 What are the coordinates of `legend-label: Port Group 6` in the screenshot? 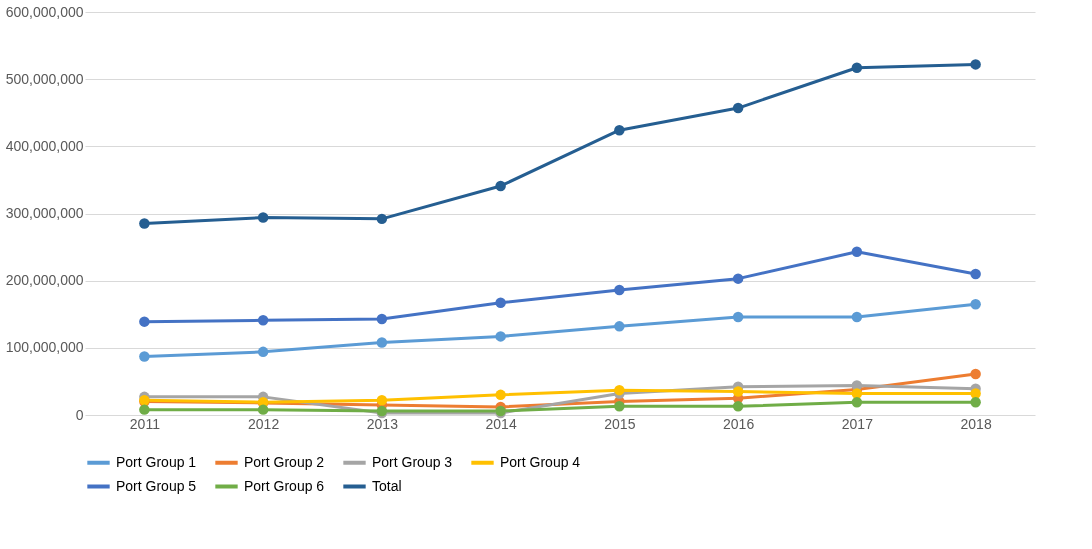 It's located at (284, 485).